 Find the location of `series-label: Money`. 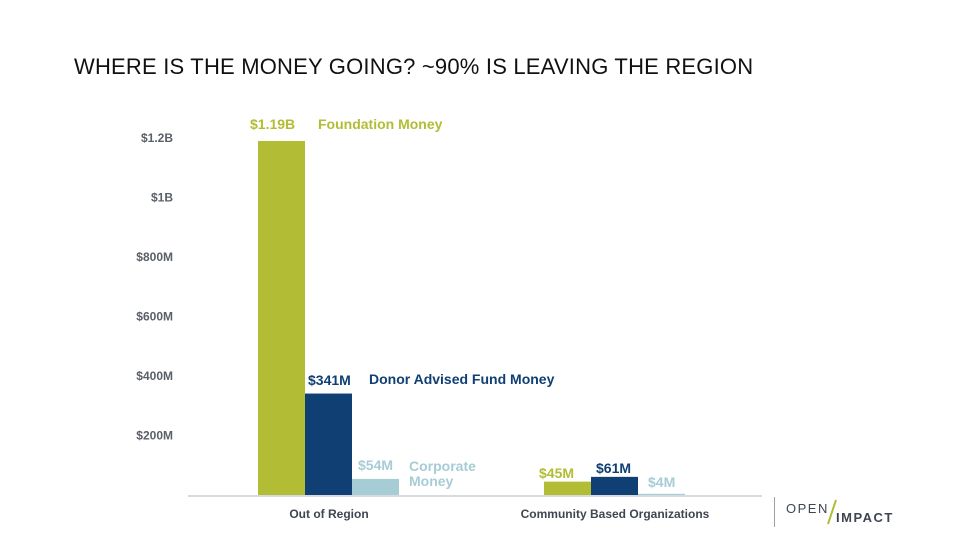

series-label: Money is located at coordinates (431, 481).